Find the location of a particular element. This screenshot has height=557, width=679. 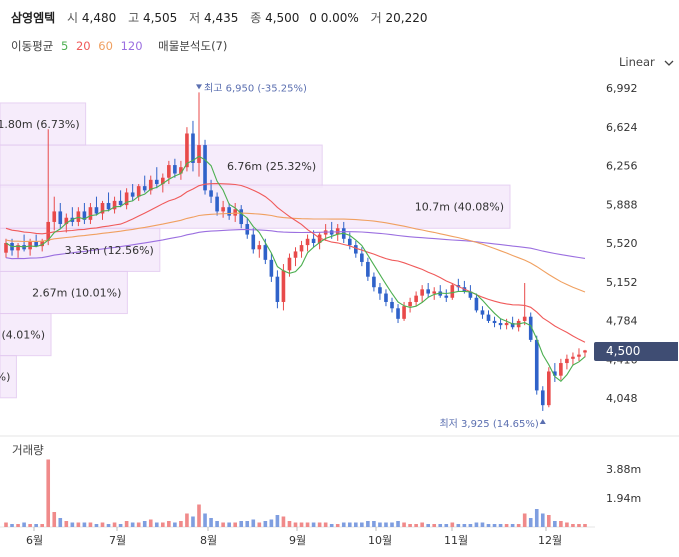

ma20-label: 20 is located at coordinates (83, 46).